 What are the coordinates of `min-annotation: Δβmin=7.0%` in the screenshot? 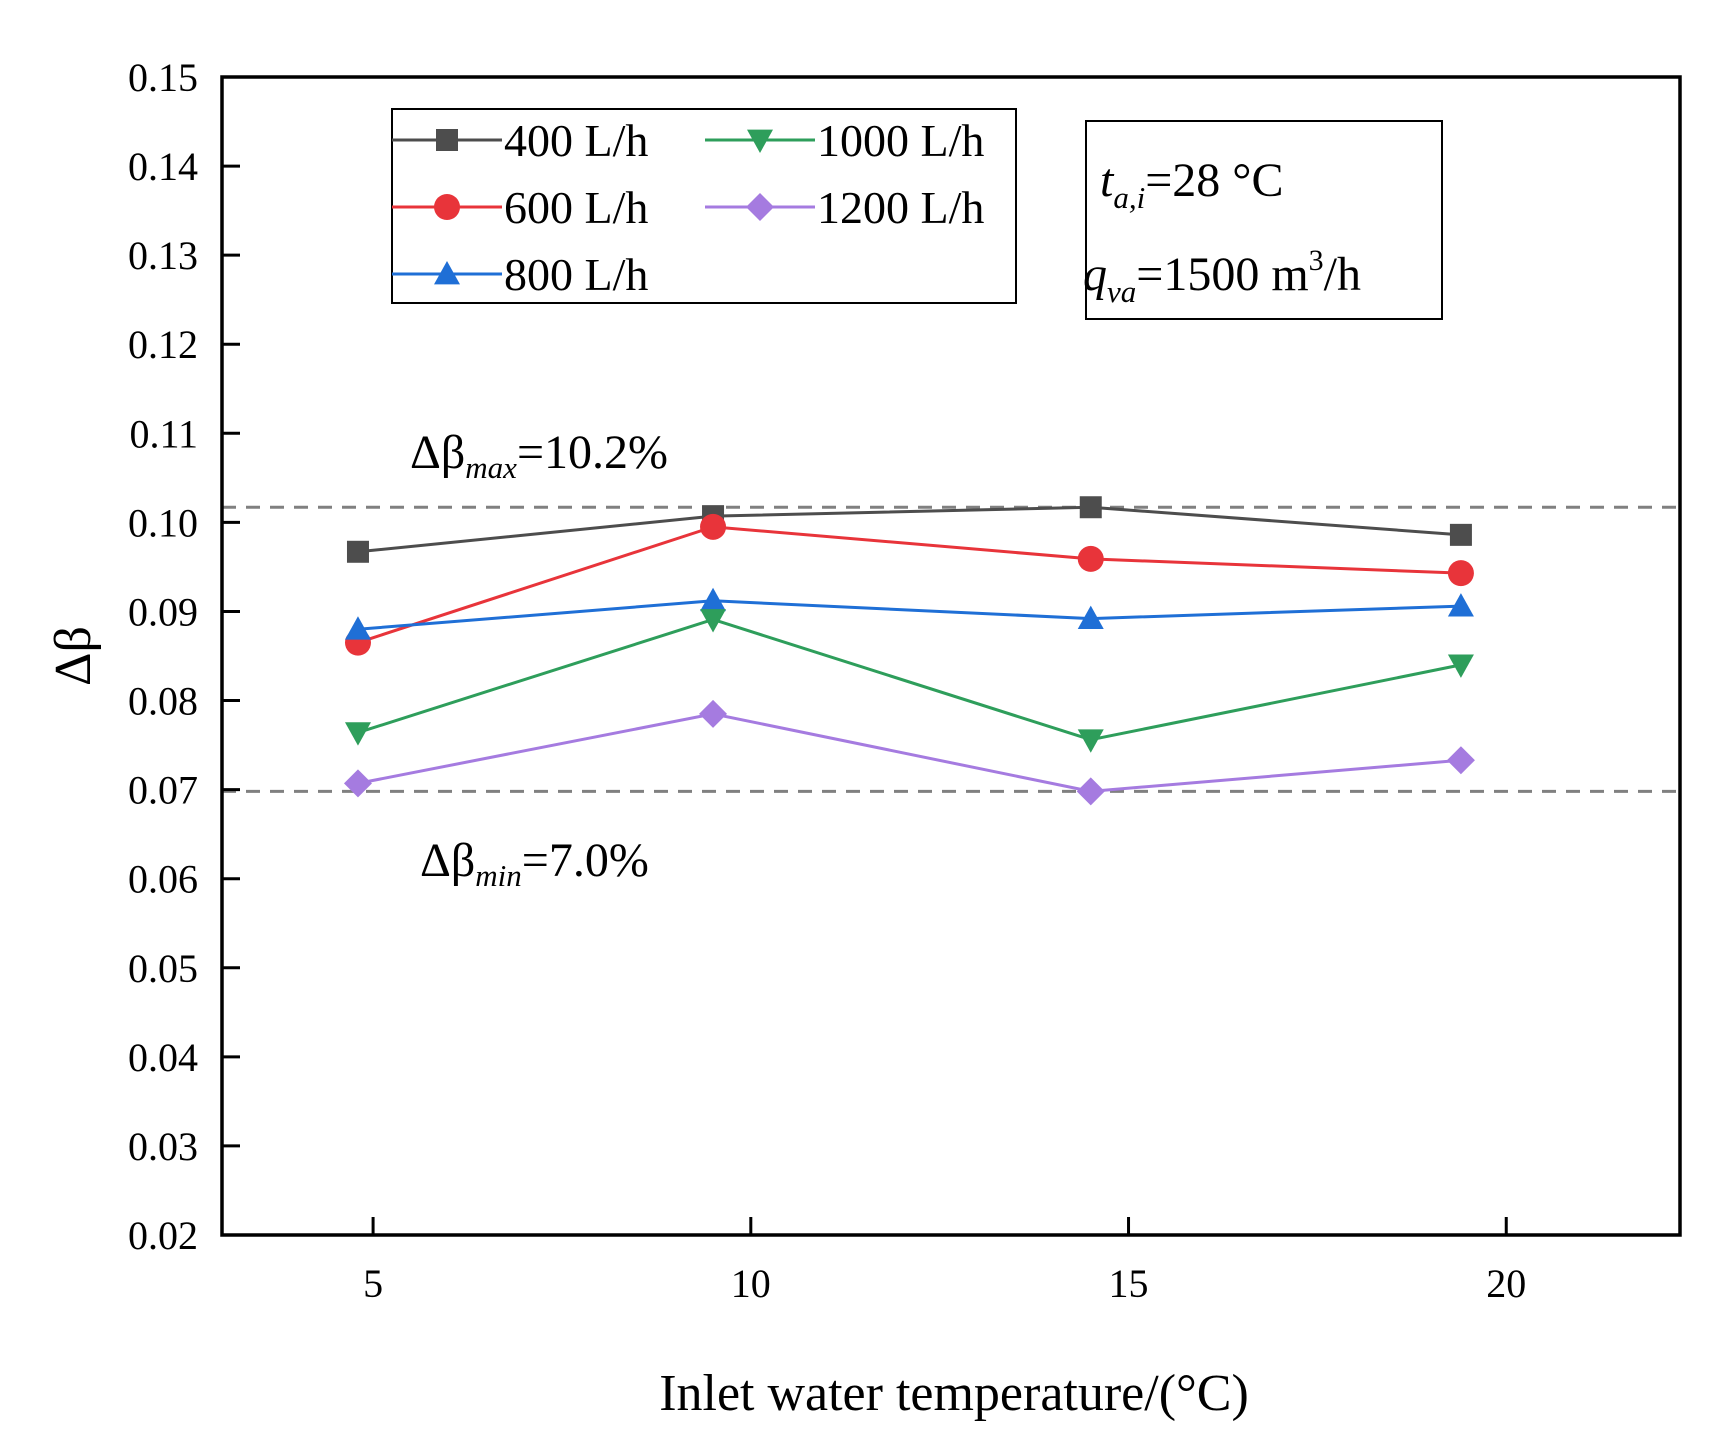 It's located at (534, 863).